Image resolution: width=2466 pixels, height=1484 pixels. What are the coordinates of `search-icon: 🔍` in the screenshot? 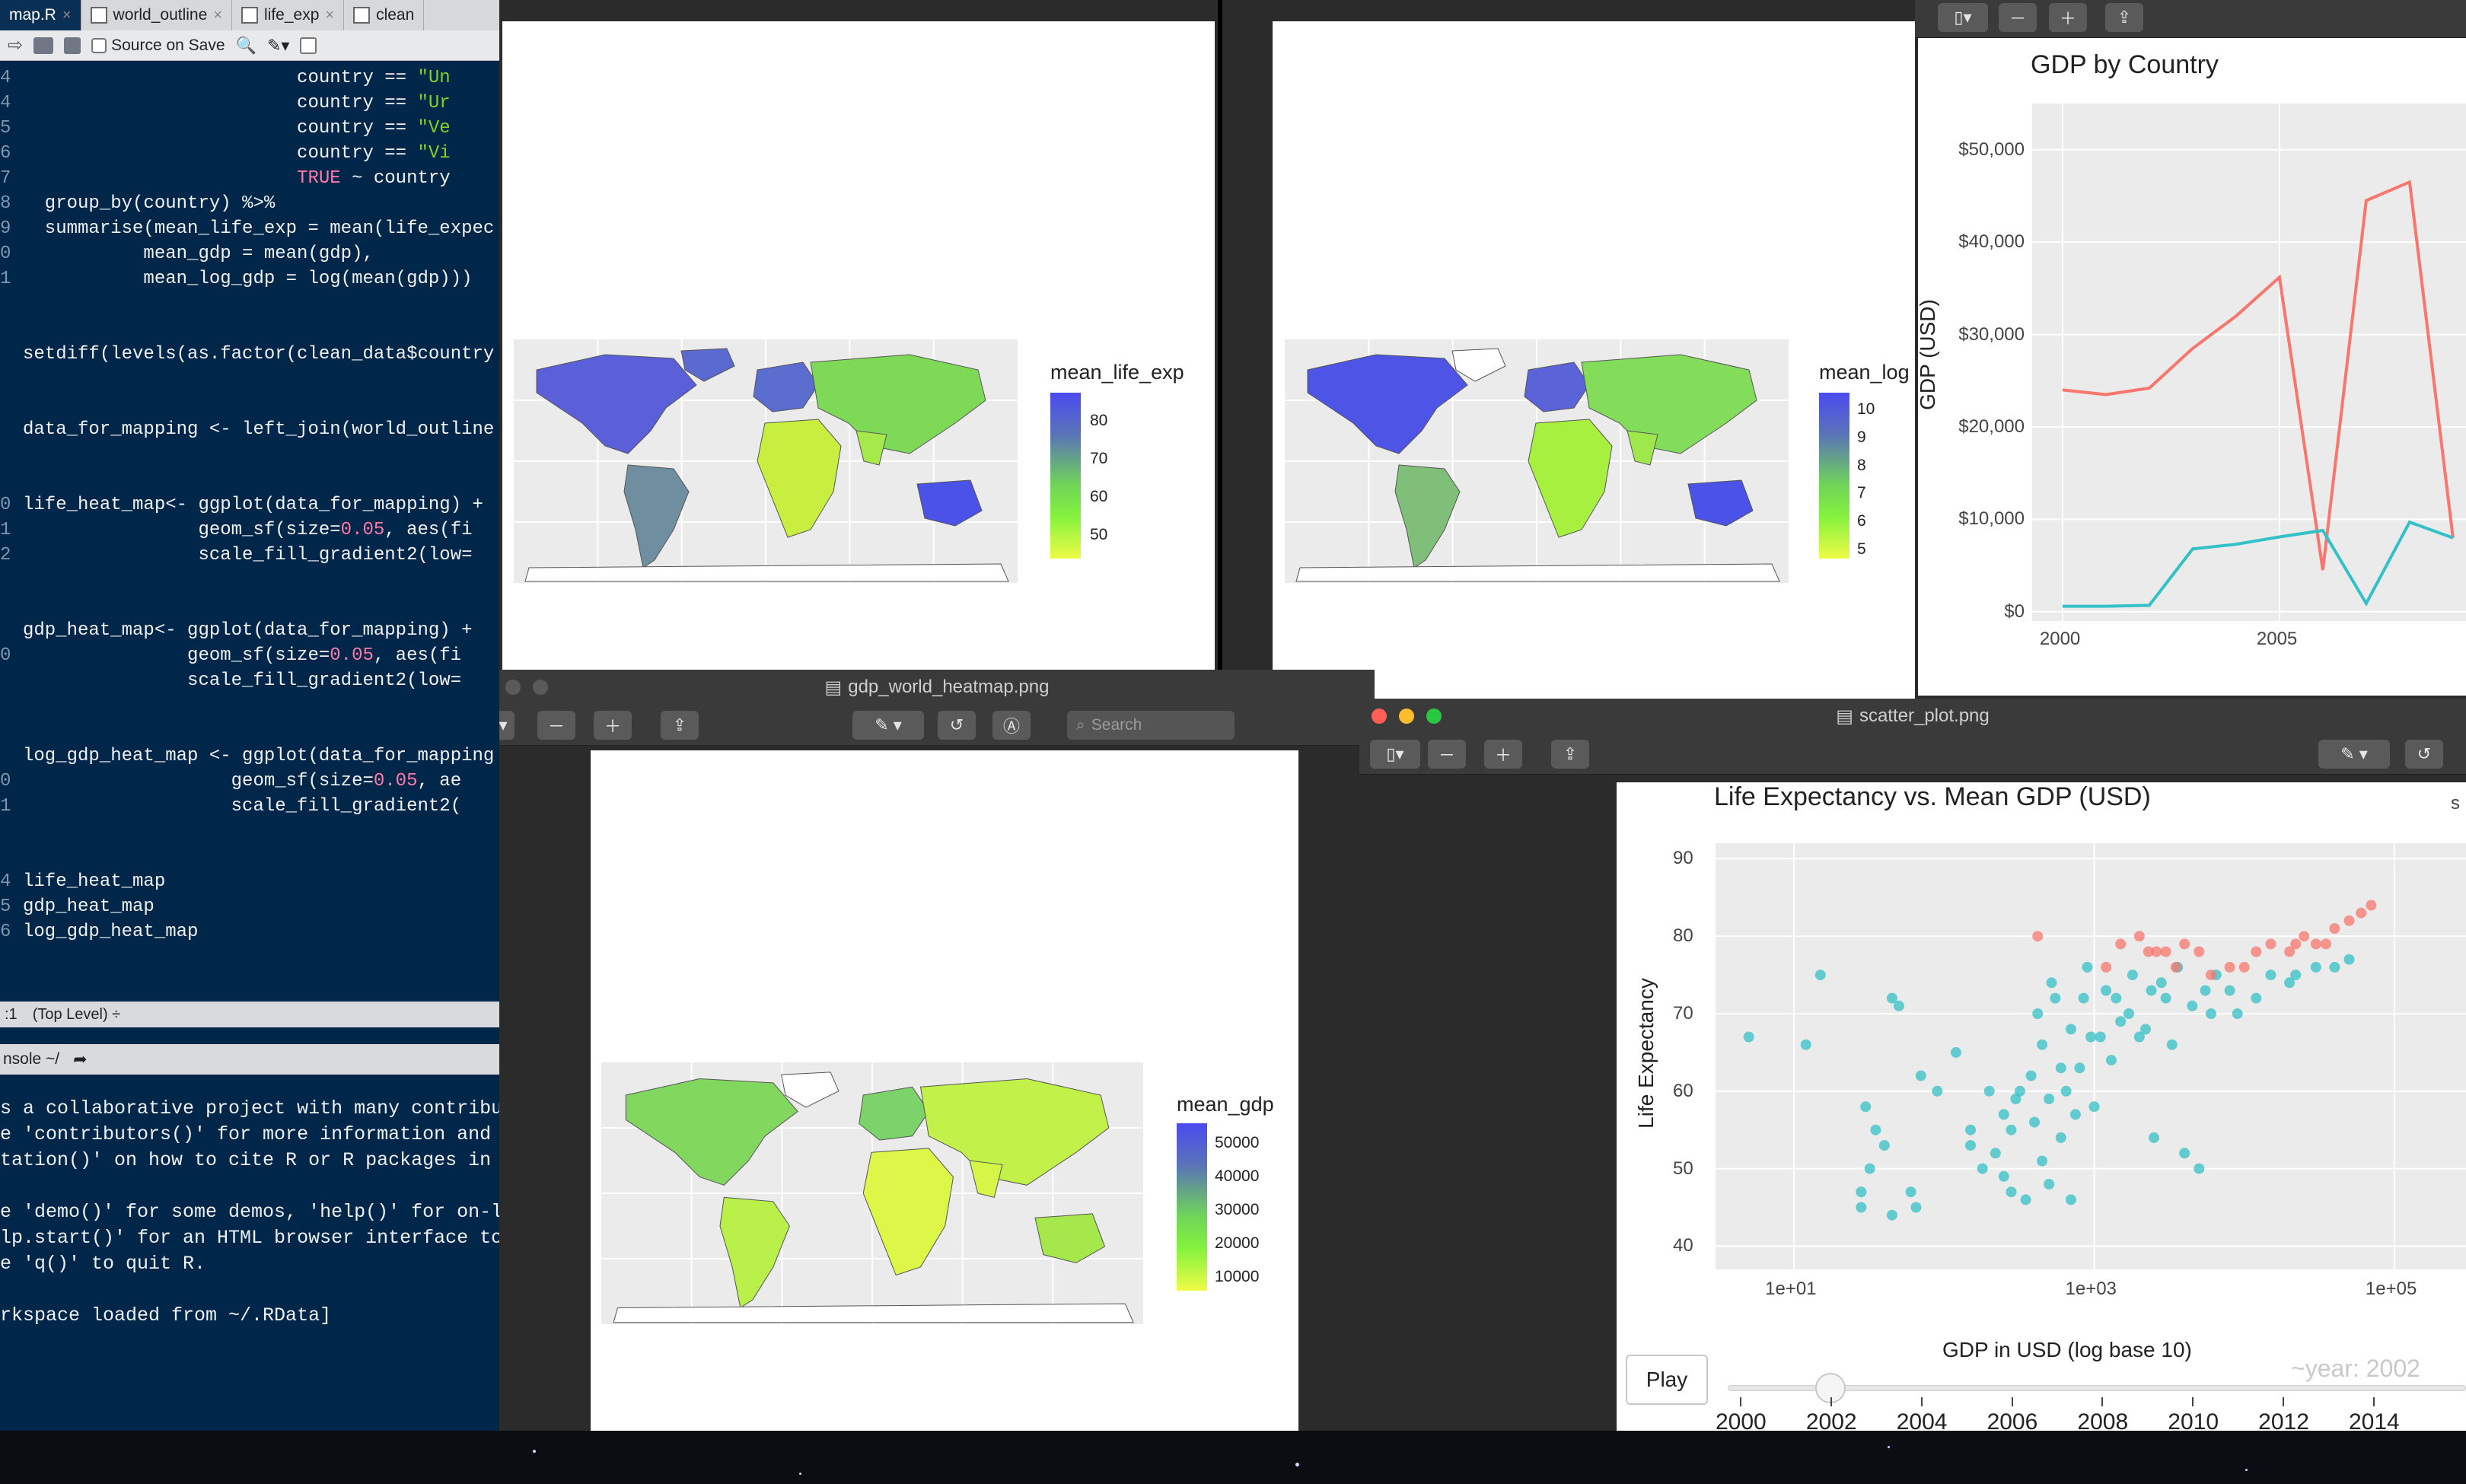 It's located at (245, 45).